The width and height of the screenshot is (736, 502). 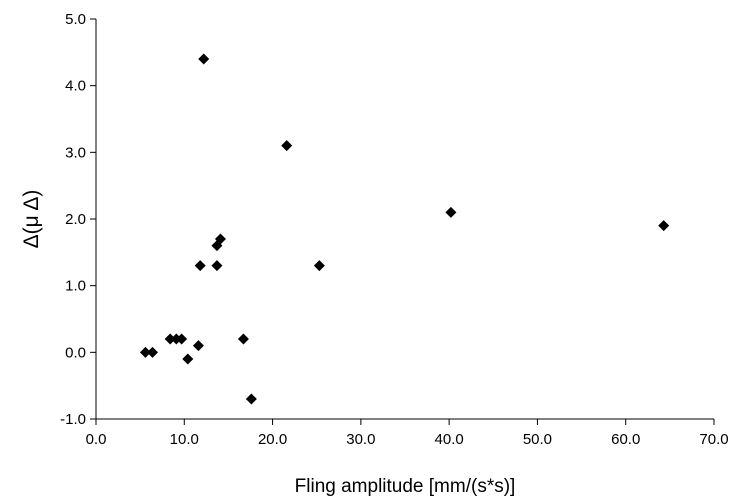 What do you see at coordinates (625, 439) in the screenshot?
I see `x-tick-label: 60.0` at bounding box center [625, 439].